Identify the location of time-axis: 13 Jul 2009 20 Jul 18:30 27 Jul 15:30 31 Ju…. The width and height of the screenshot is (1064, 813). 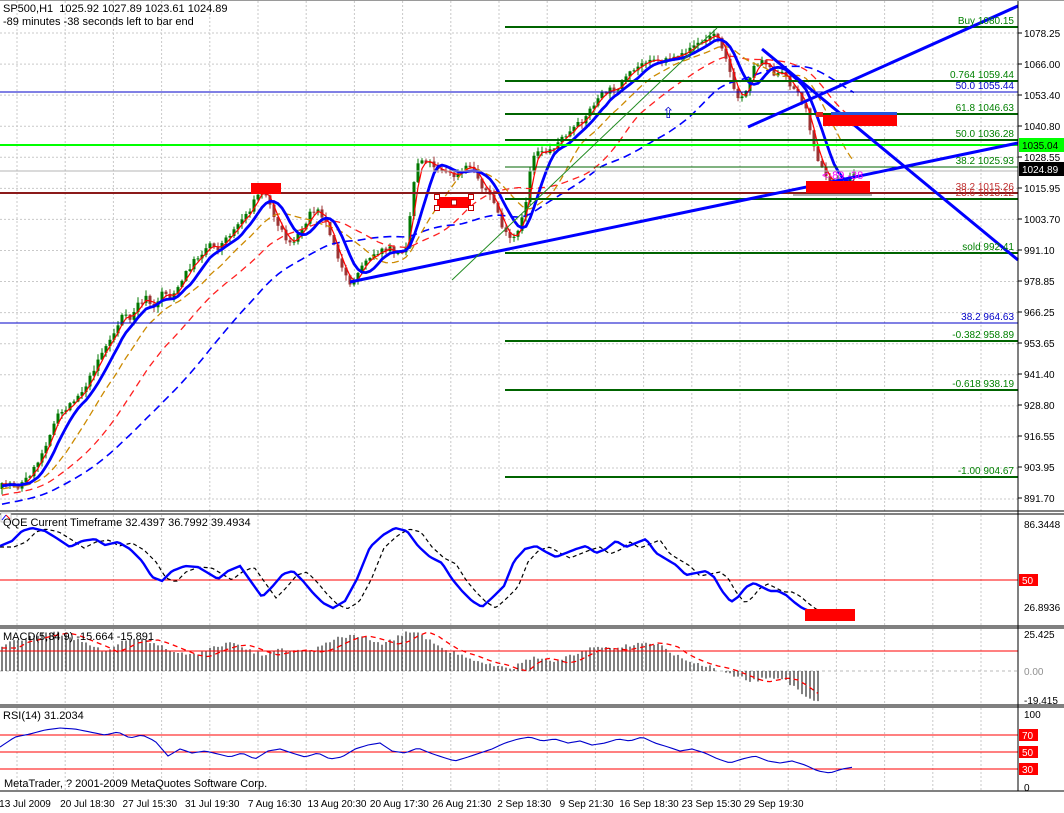
(402, 804).